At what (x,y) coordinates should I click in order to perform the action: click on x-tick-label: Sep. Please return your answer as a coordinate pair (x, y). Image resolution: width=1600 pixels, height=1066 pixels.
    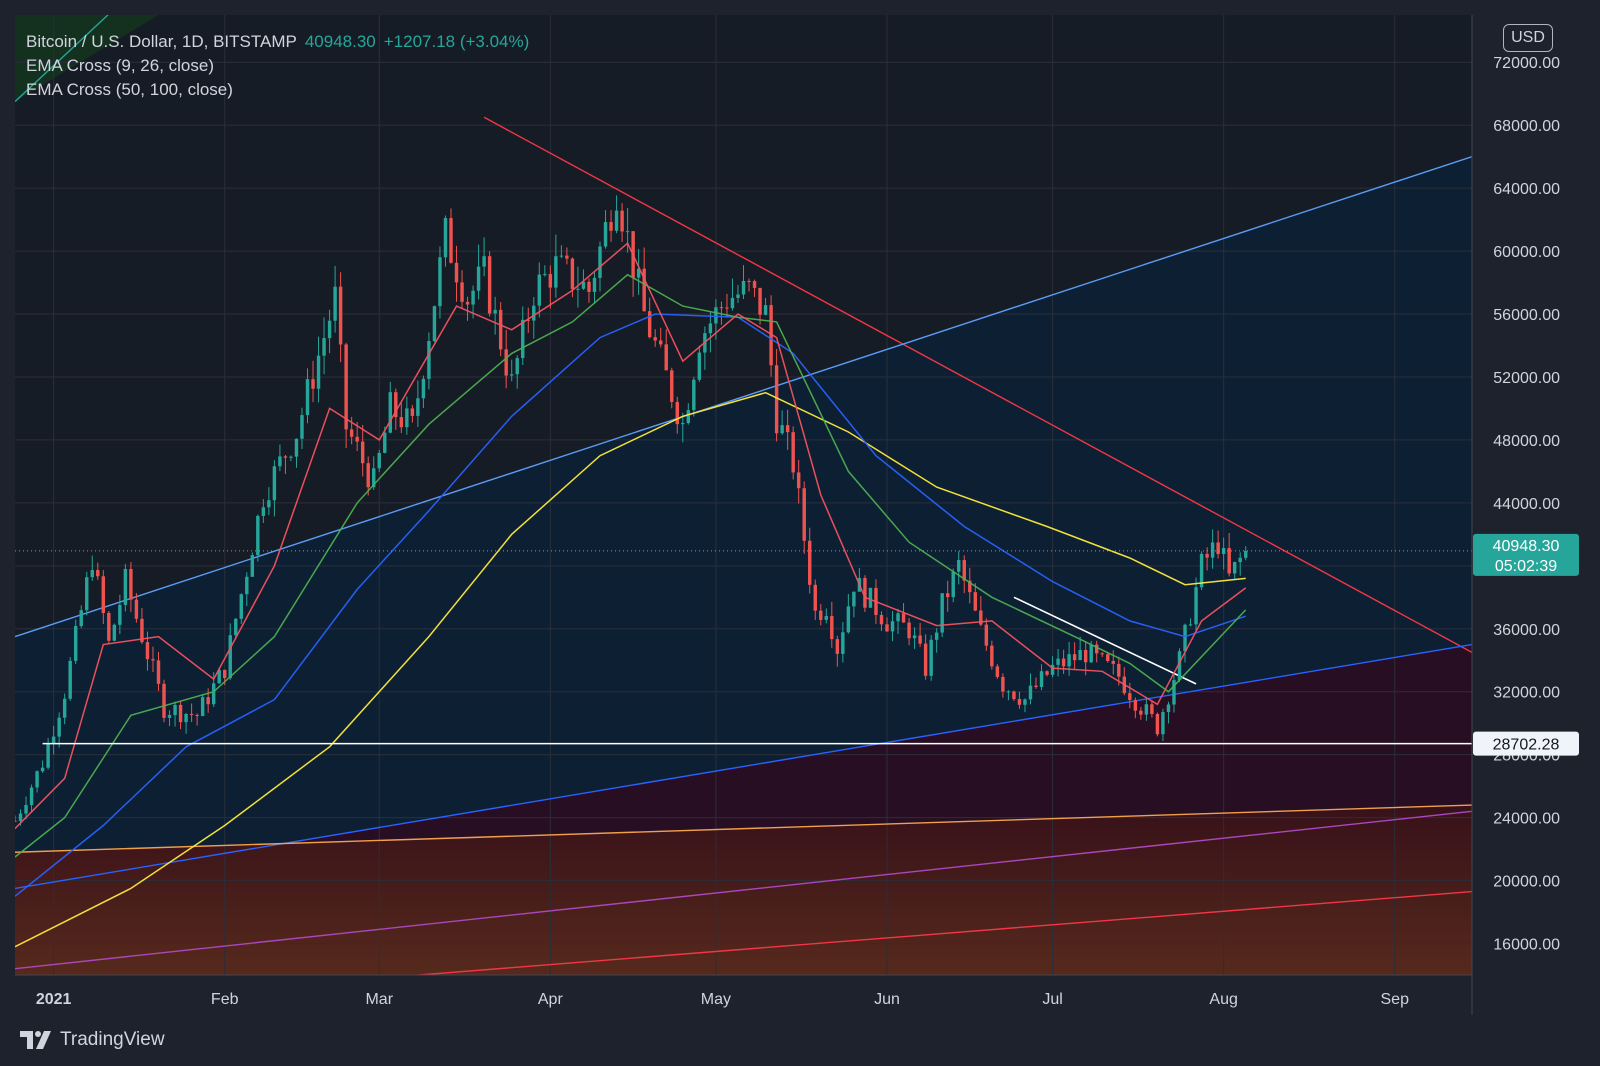
    Looking at the image, I should click on (1395, 999).